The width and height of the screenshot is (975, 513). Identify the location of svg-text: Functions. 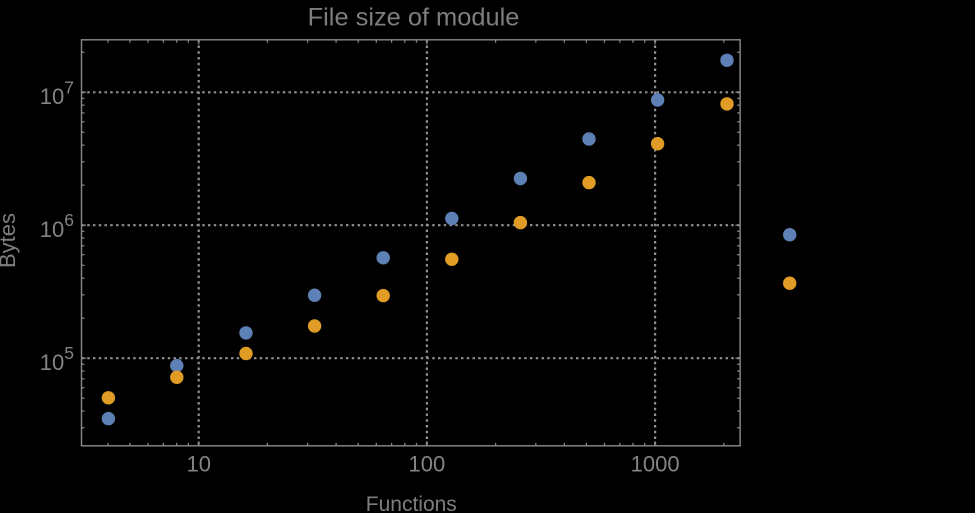
(411, 503).